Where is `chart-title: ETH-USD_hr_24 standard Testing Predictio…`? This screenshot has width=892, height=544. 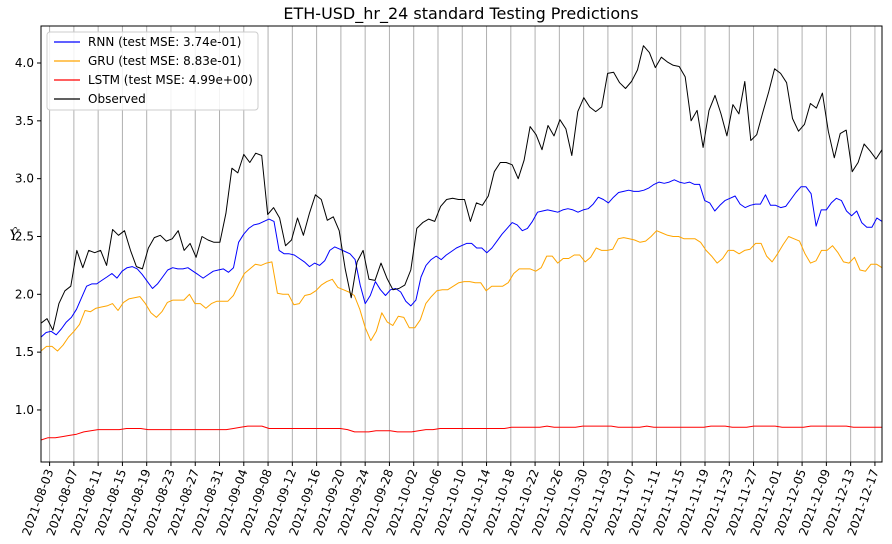 chart-title: ETH-USD_hr_24 standard Testing Predictio… is located at coordinates (460, 14).